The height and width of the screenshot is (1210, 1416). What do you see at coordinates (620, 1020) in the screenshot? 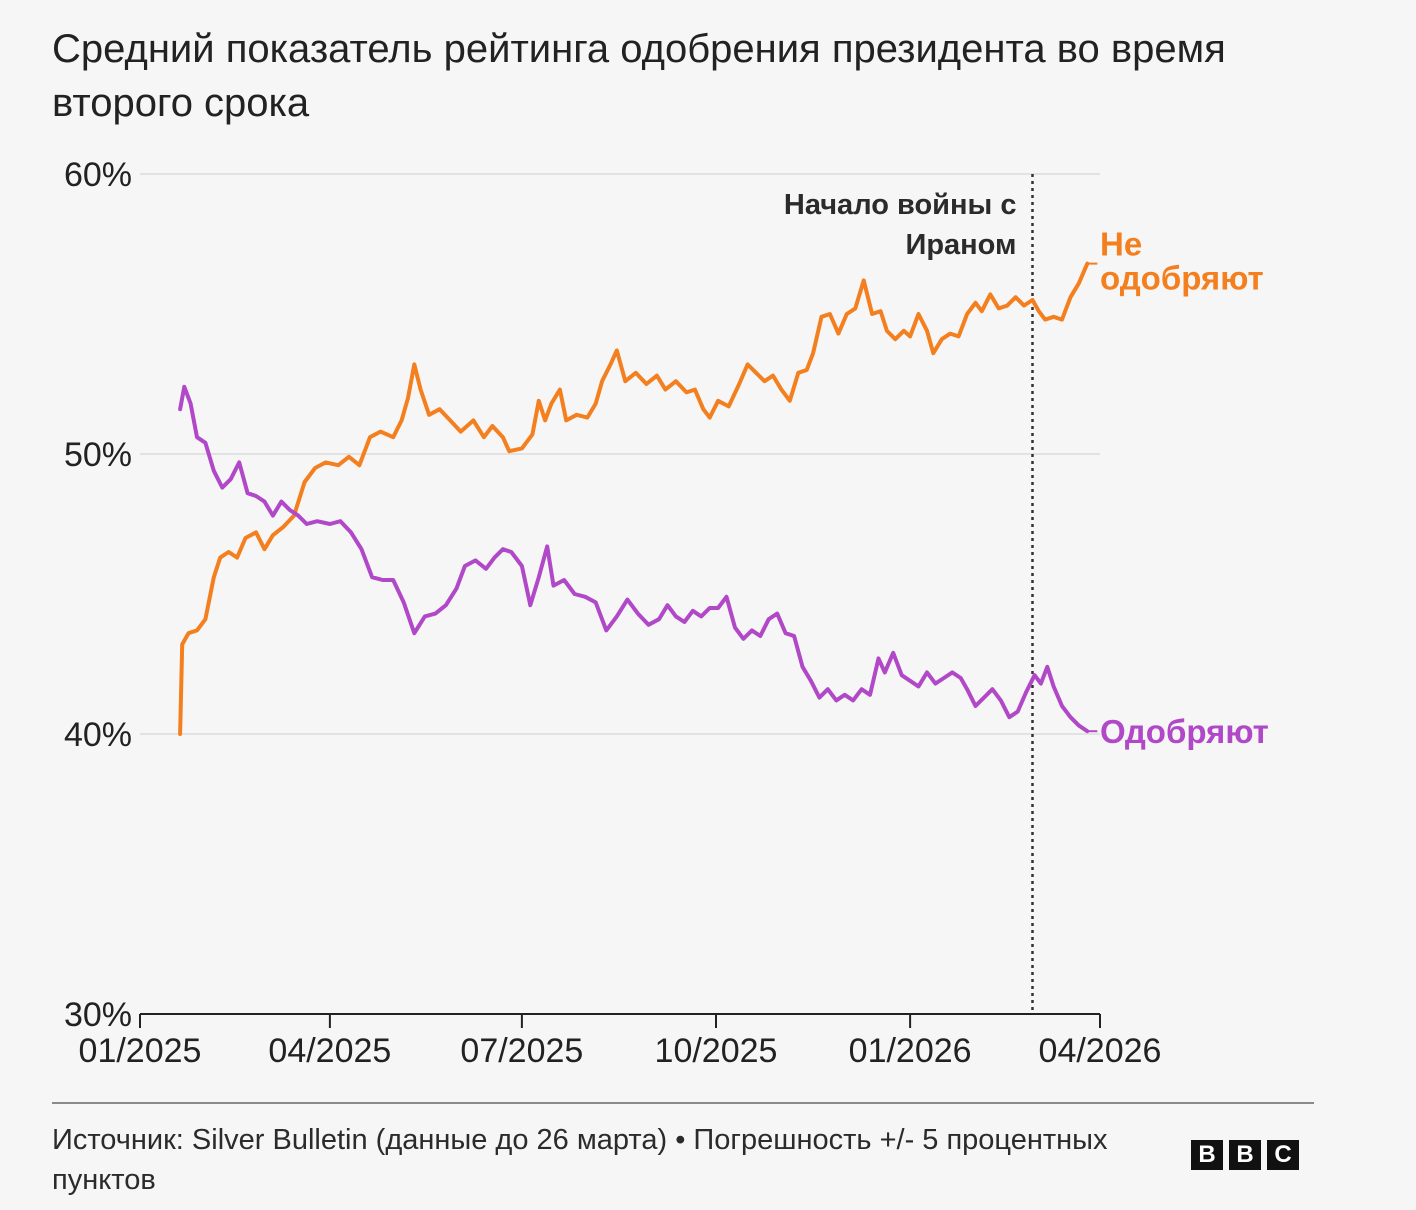
I see `x-axis` at bounding box center [620, 1020].